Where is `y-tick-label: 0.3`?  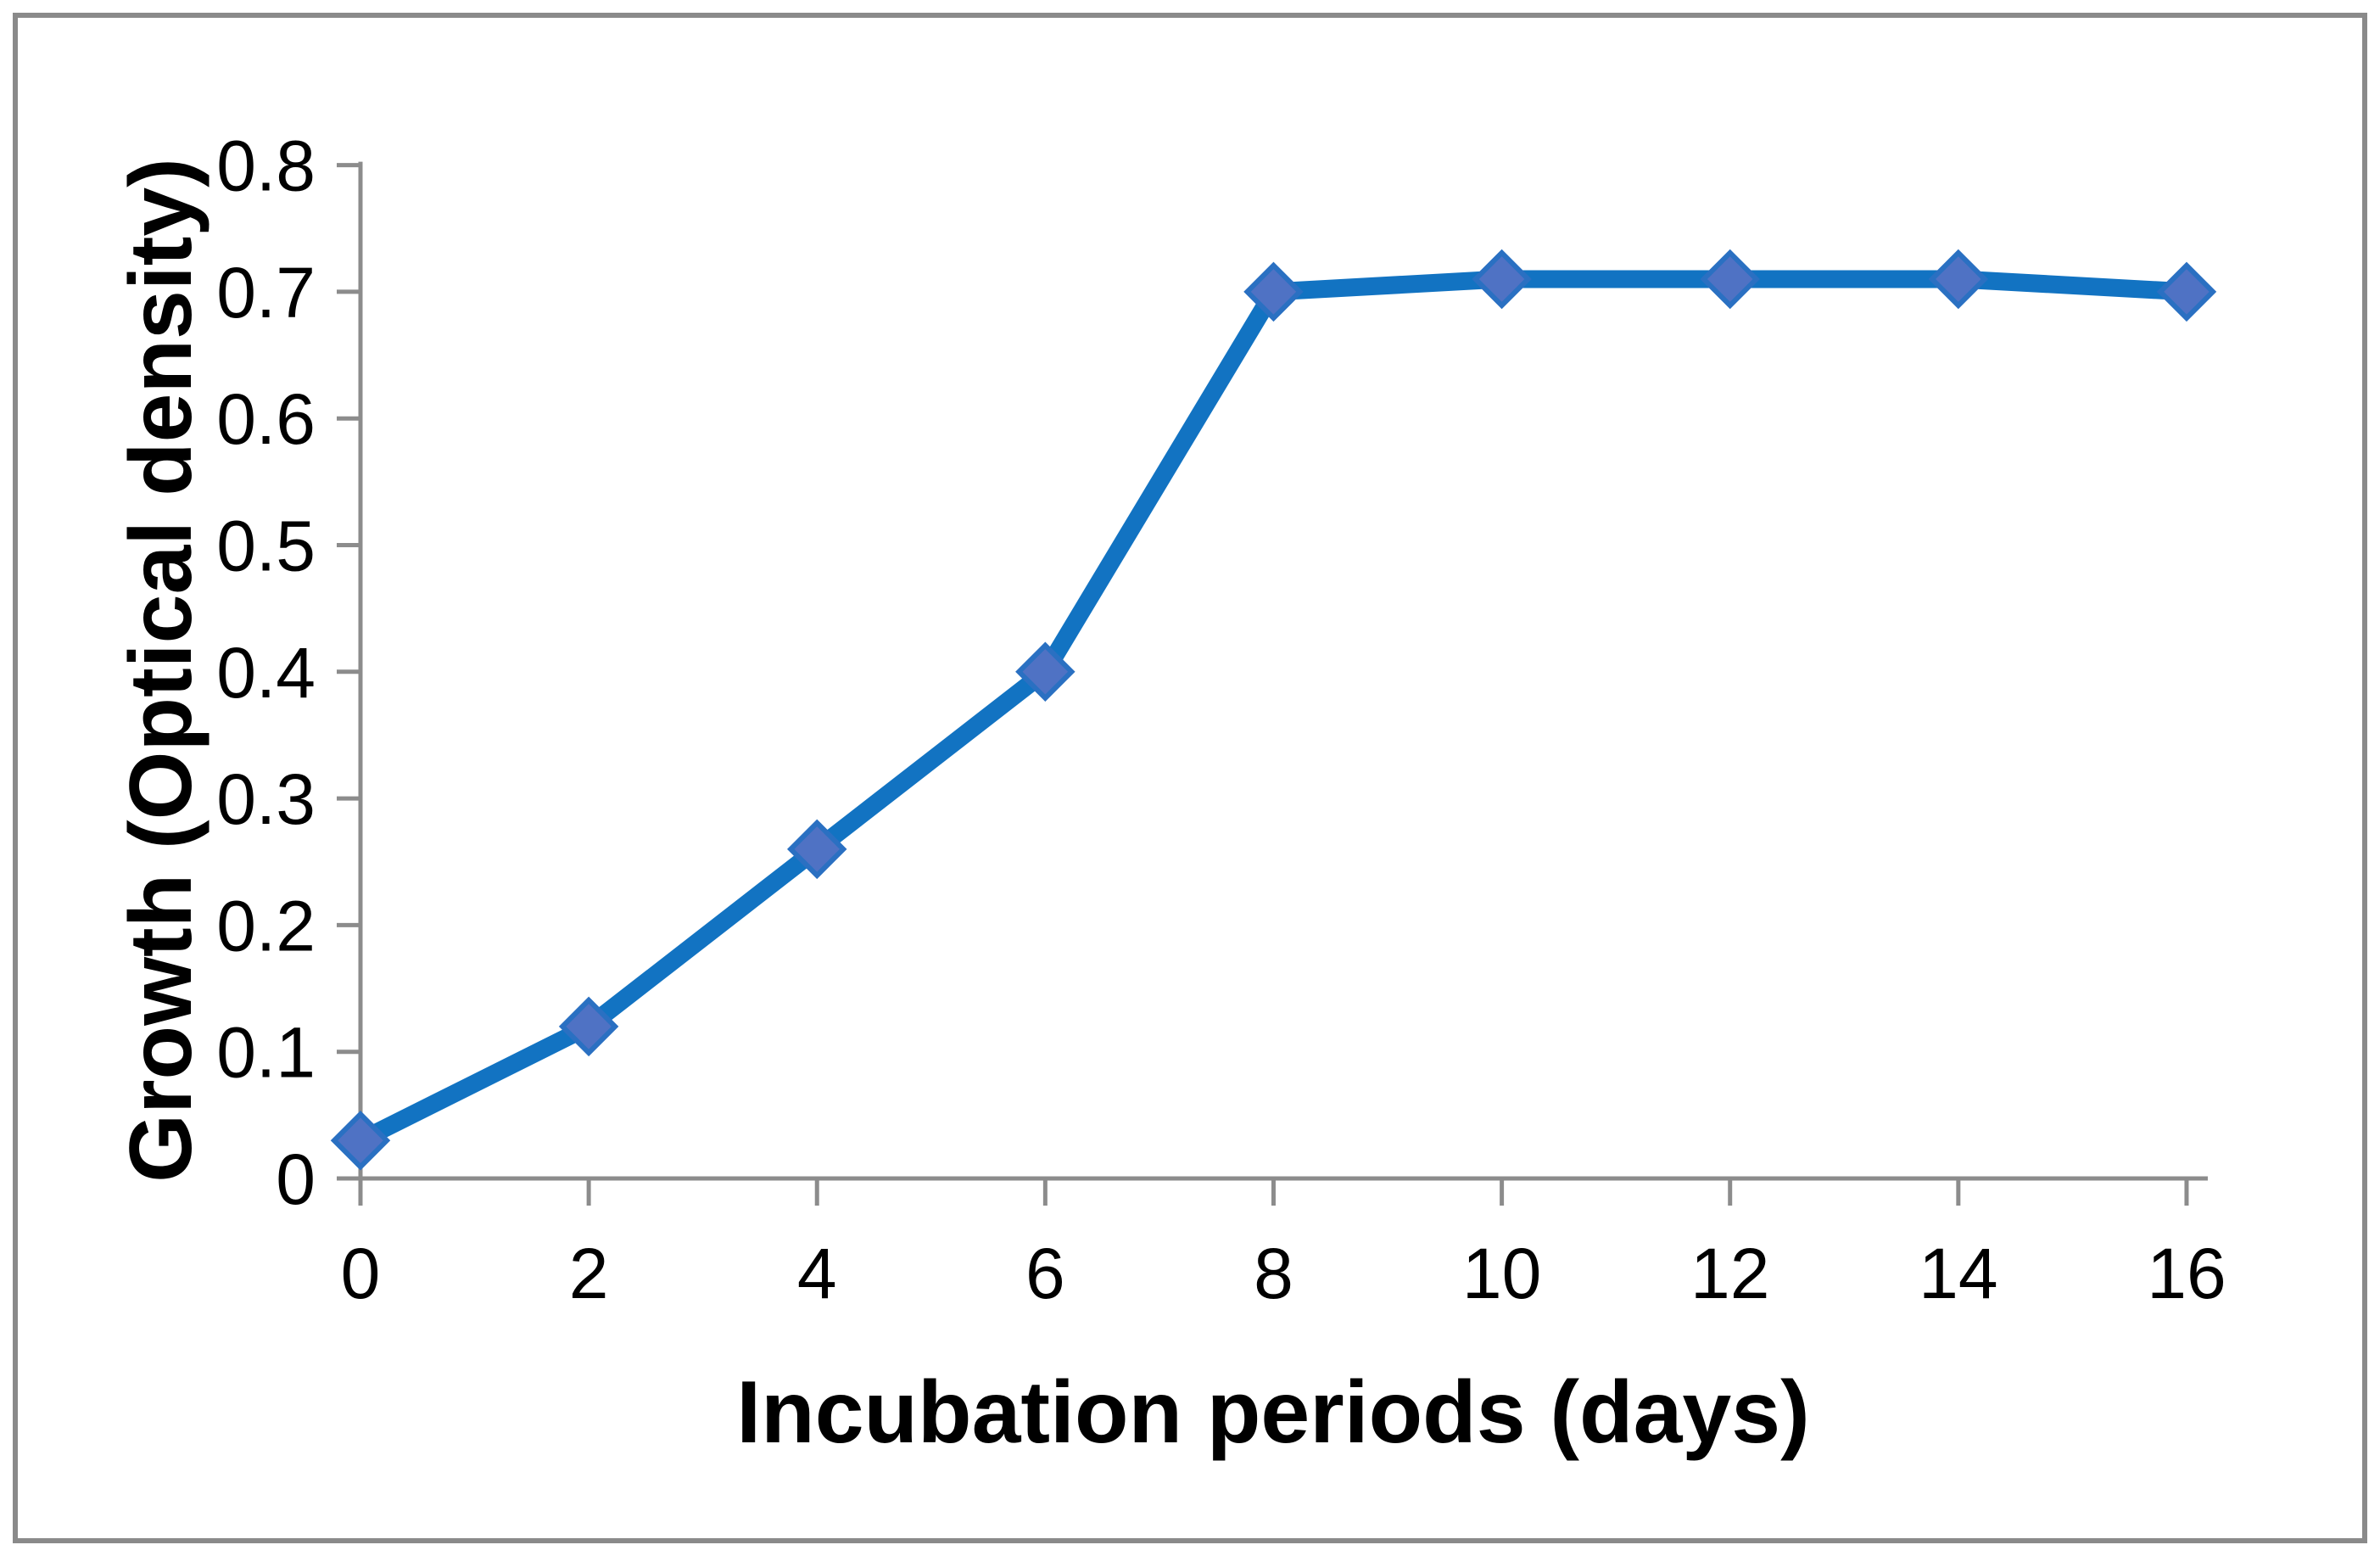
y-tick-label: 0.3 is located at coordinates (266, 799).